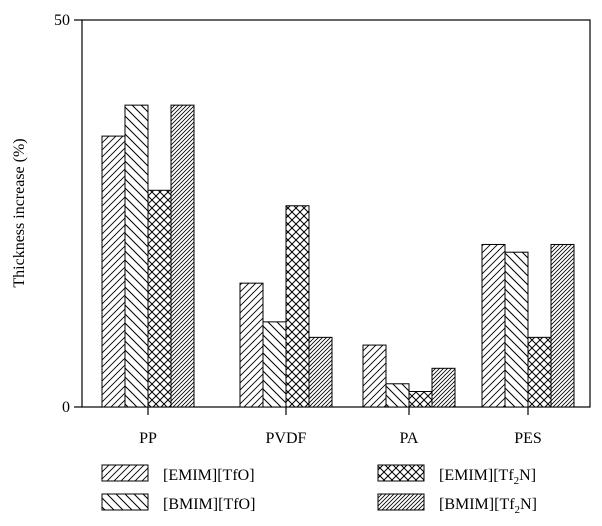 Image resolution: width=602 pixels, height=526 pixels. What do you see at coordinates (409, 438) in the screenshot?
I see `x-category-label: PA` at bounding box center [409, 438].